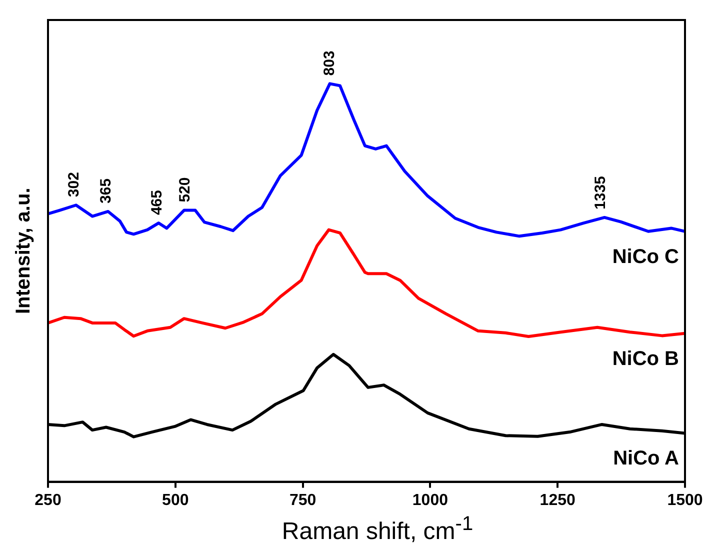 Image resolution: width=715 pixels, height=560 pixels. What do you see at coordinates (175, 500) in the screenshot?
I see `x-tick-label: 500` at bounding box center [175, 500].